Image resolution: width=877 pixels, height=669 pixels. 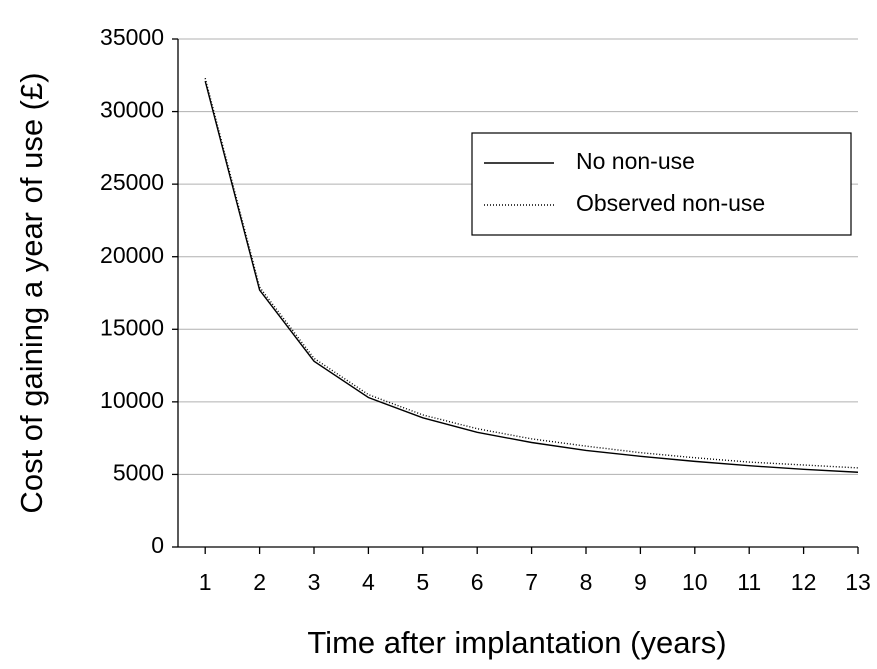 I want to click on x-tick-label: 6, so click(x=477, y=582).